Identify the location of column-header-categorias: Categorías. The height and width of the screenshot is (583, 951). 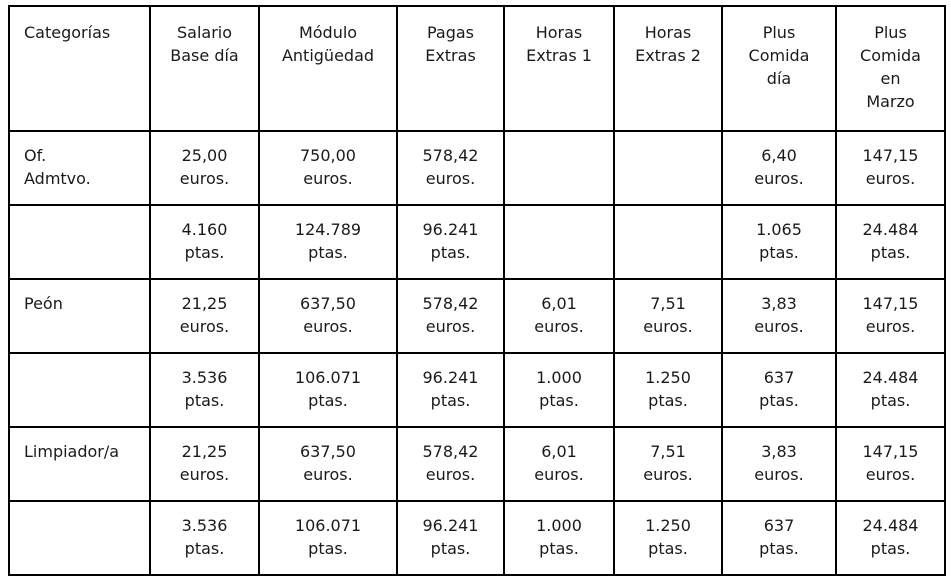
(79, 68).